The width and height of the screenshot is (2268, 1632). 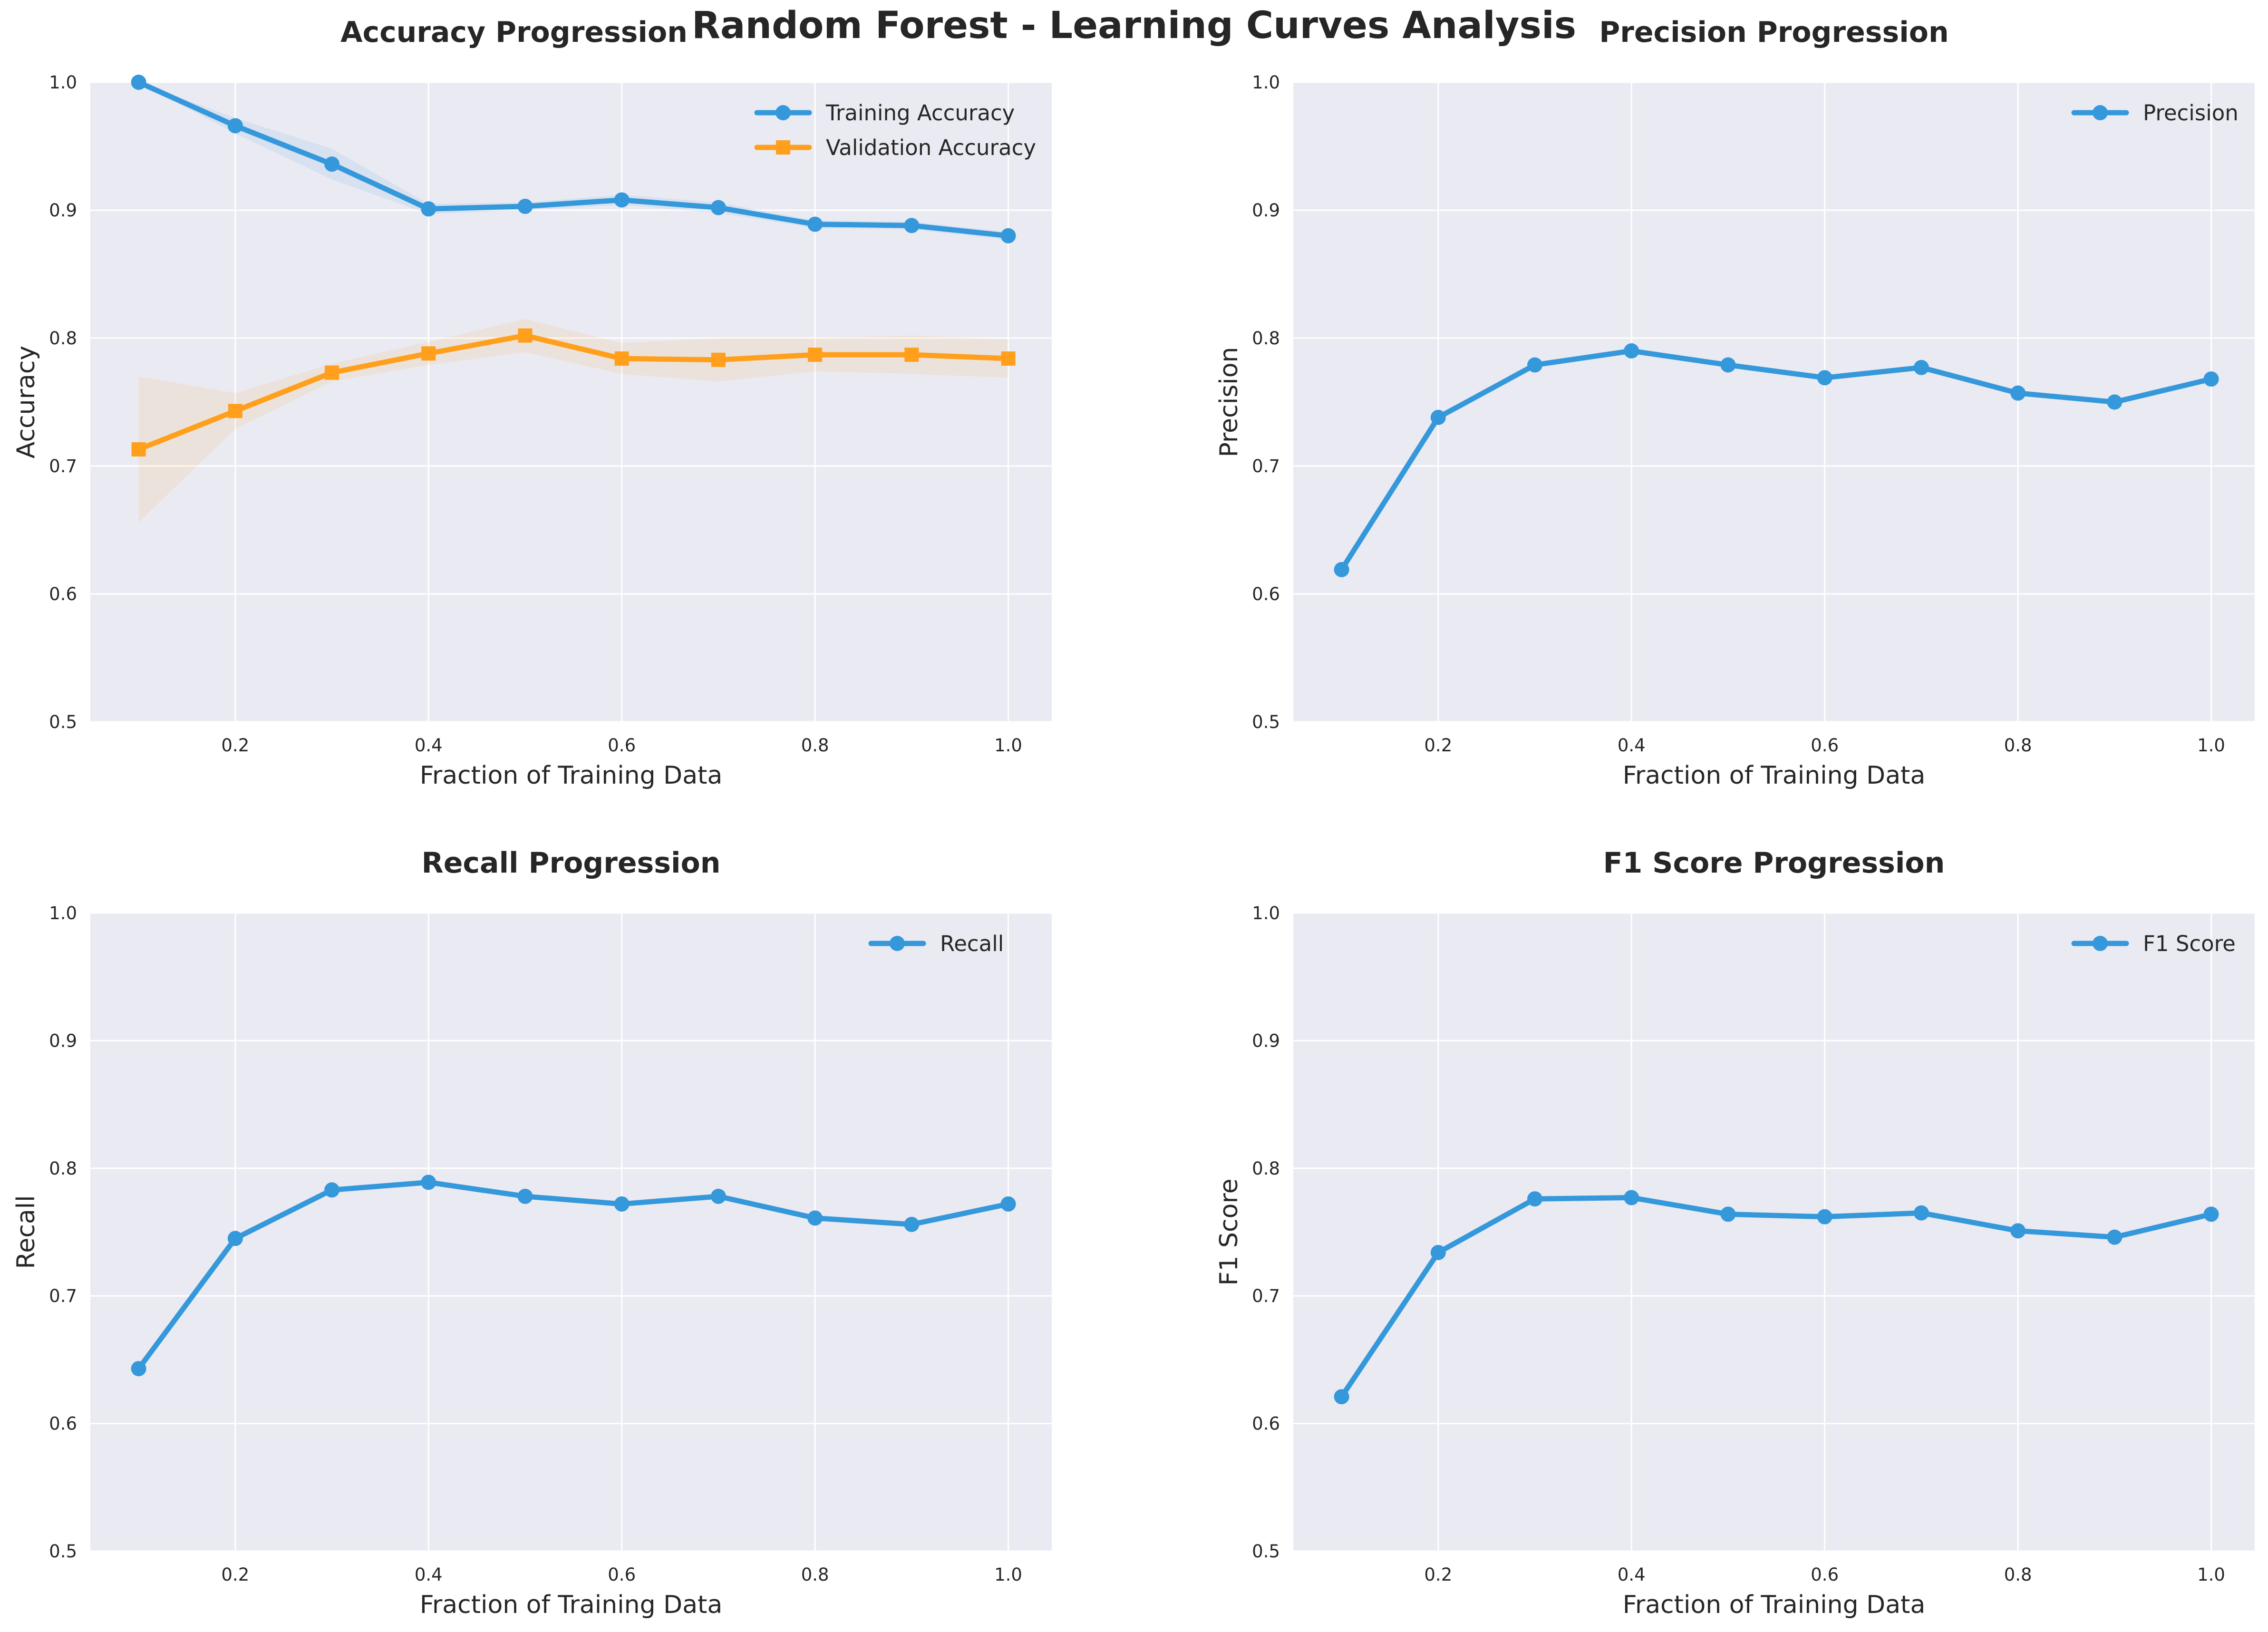 I want to click on legend: Training Accuracy Validation Accuracy, so click(x=895, y=130).